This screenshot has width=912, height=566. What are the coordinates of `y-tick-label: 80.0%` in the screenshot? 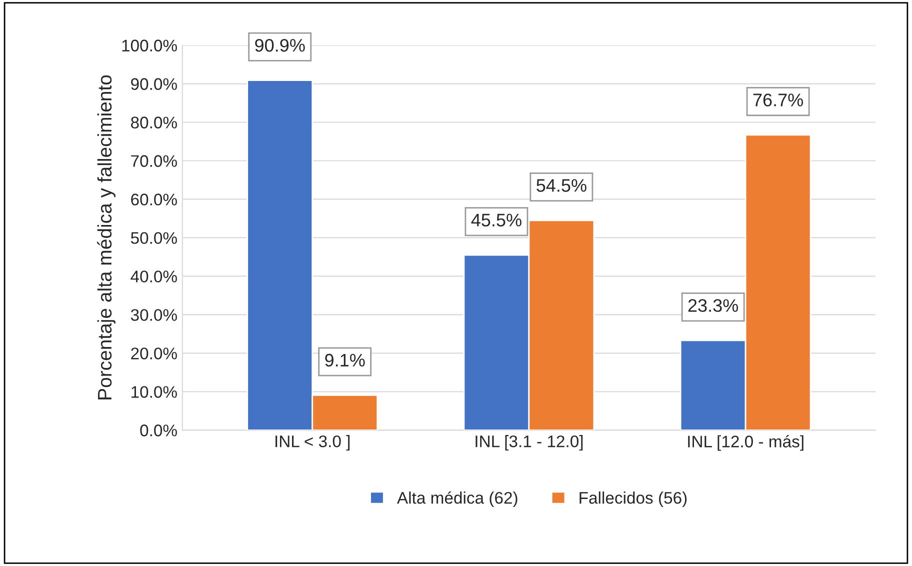 It's located at (154, 122).